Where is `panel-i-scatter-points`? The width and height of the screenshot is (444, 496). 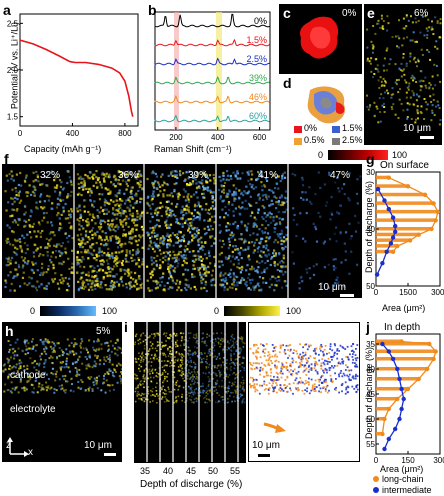 panel-i-scatter-points is located at coordinates (304, 369).